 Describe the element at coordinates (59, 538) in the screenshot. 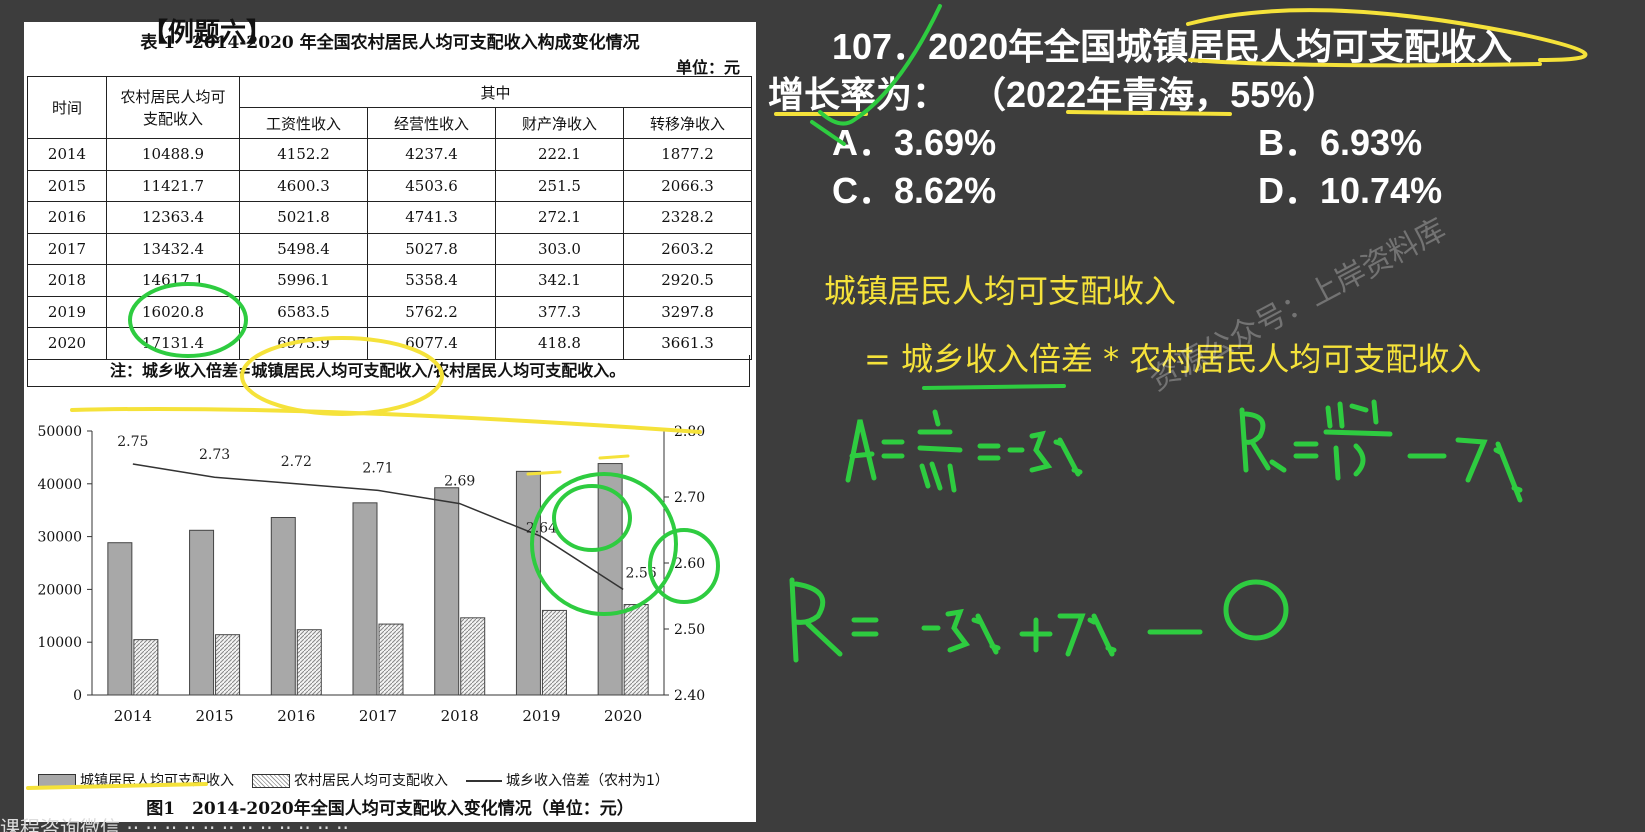

I see `left-tick-label: 30000` at that location.